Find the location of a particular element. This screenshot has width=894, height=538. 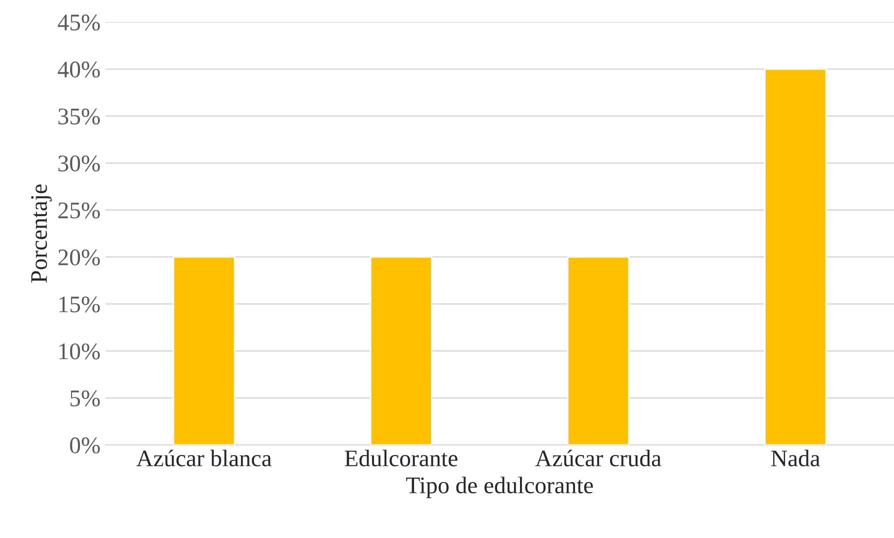

x-tick-label: Azúcar blanca is located at coordinates (204, 458).